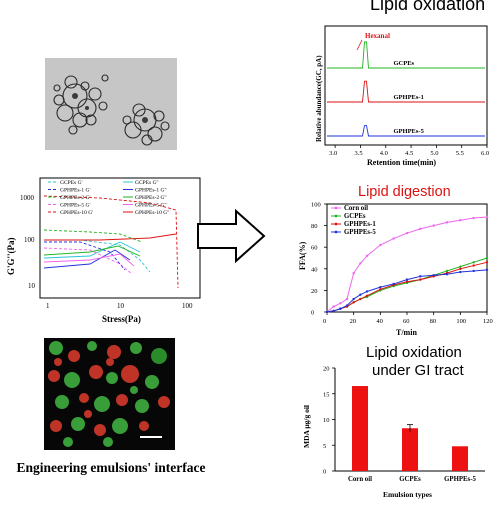  I want to click on gc-xtick-label: 3.5, so click(358, 153).